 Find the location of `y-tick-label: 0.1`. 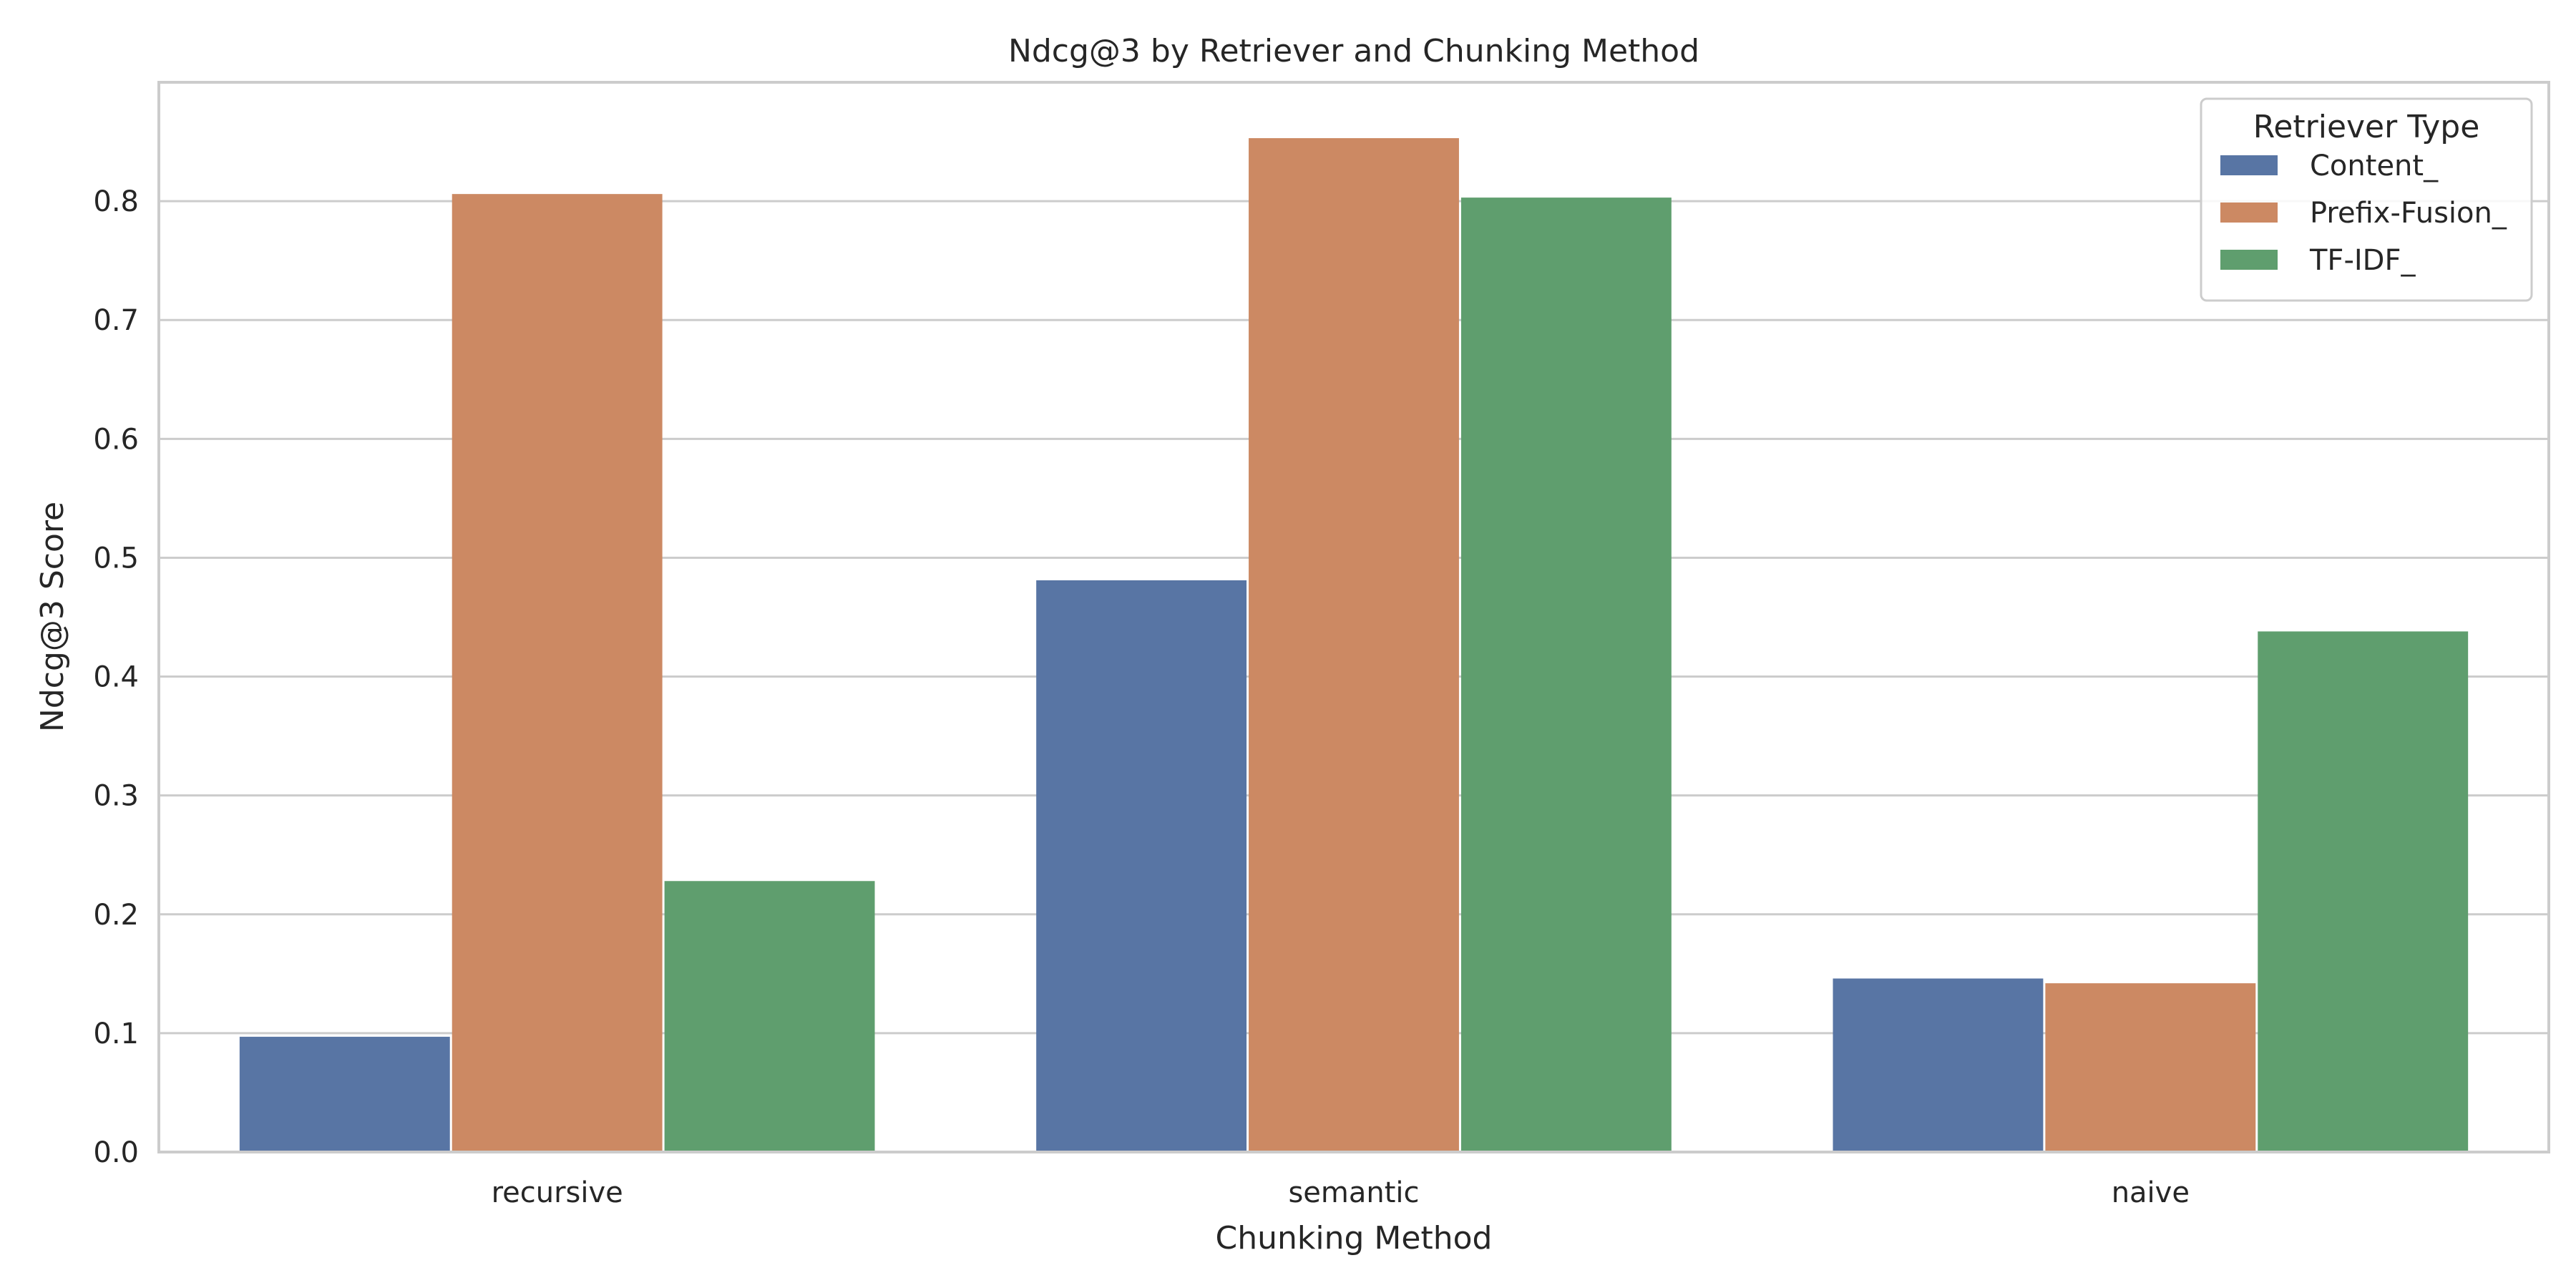

y-tick-label: 0.1 is located at coordinates (116, 1034).